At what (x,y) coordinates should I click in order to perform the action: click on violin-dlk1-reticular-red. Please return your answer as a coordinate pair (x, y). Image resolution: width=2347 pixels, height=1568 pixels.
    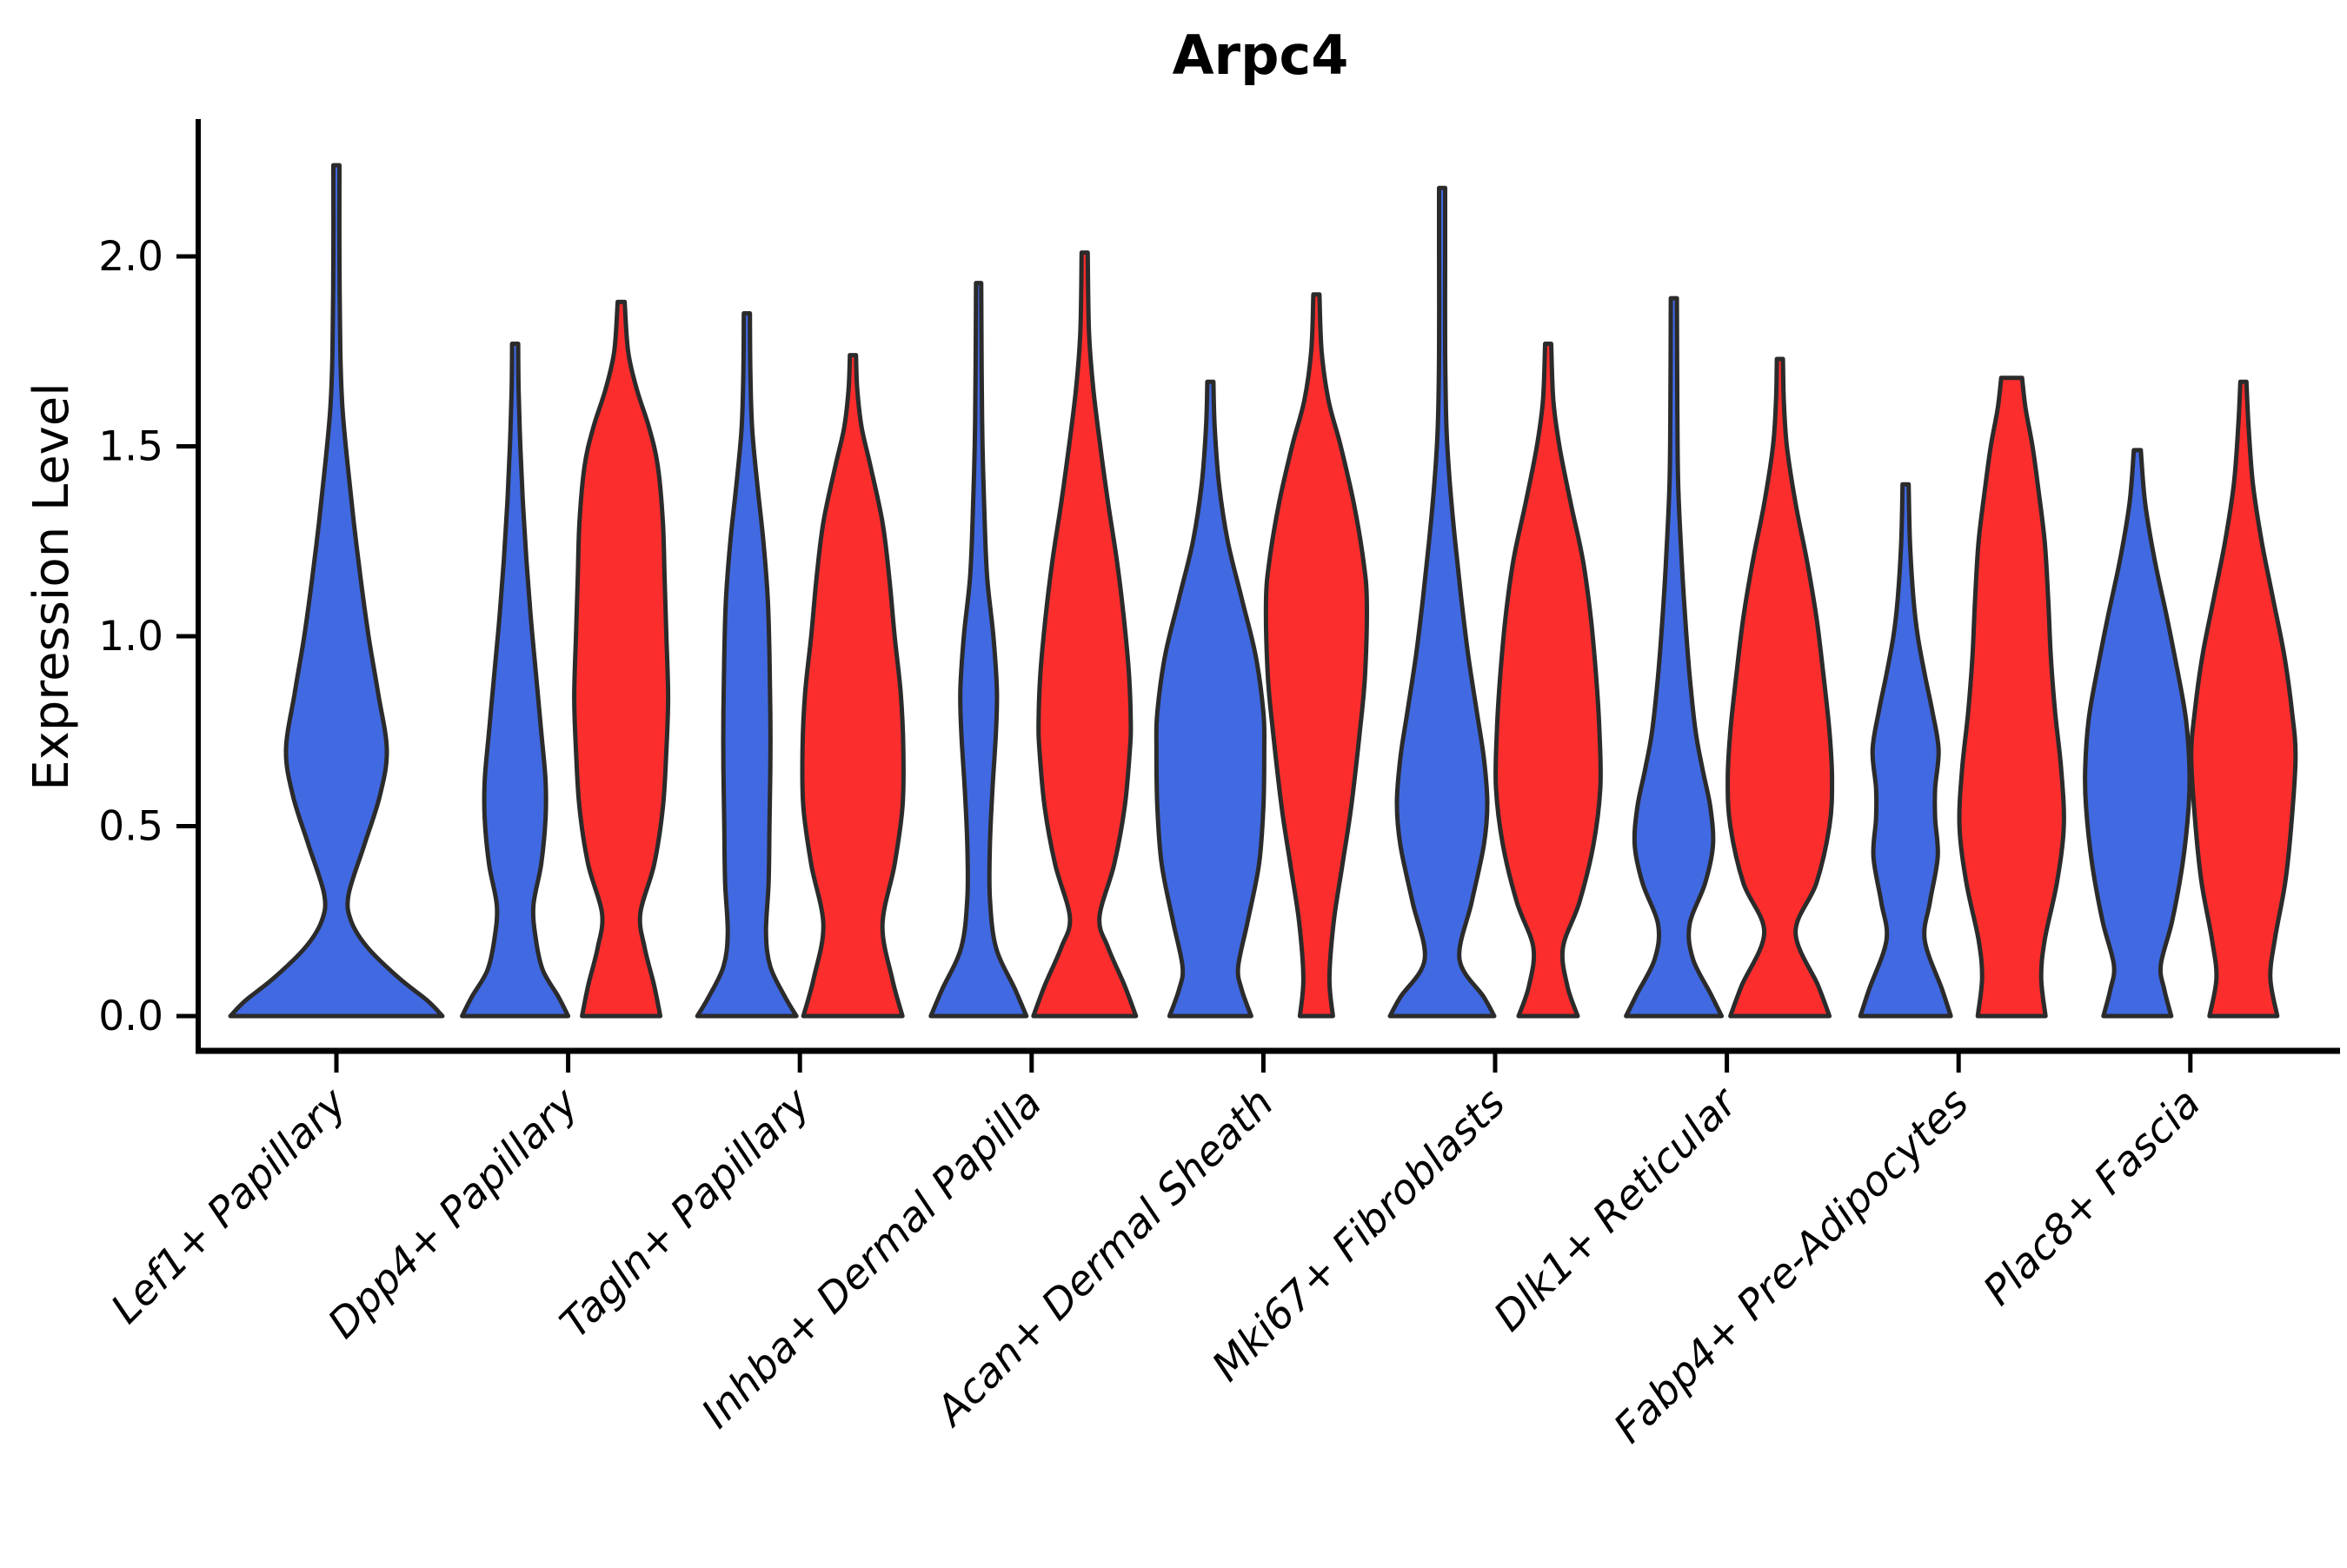
    Looking at the image, I should click on (1780, 687).